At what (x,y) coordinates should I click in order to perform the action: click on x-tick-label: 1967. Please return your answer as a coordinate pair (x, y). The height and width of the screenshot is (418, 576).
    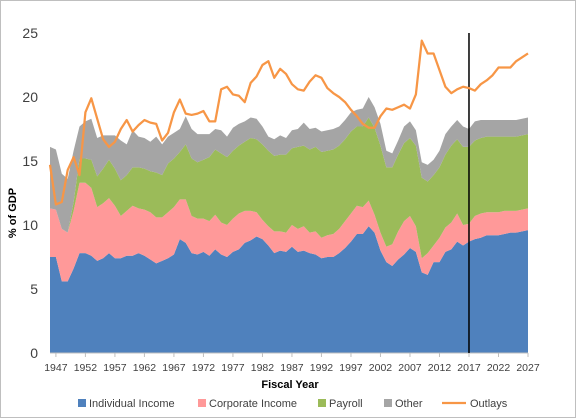
    Looking at the image, I should click on (174, 368).